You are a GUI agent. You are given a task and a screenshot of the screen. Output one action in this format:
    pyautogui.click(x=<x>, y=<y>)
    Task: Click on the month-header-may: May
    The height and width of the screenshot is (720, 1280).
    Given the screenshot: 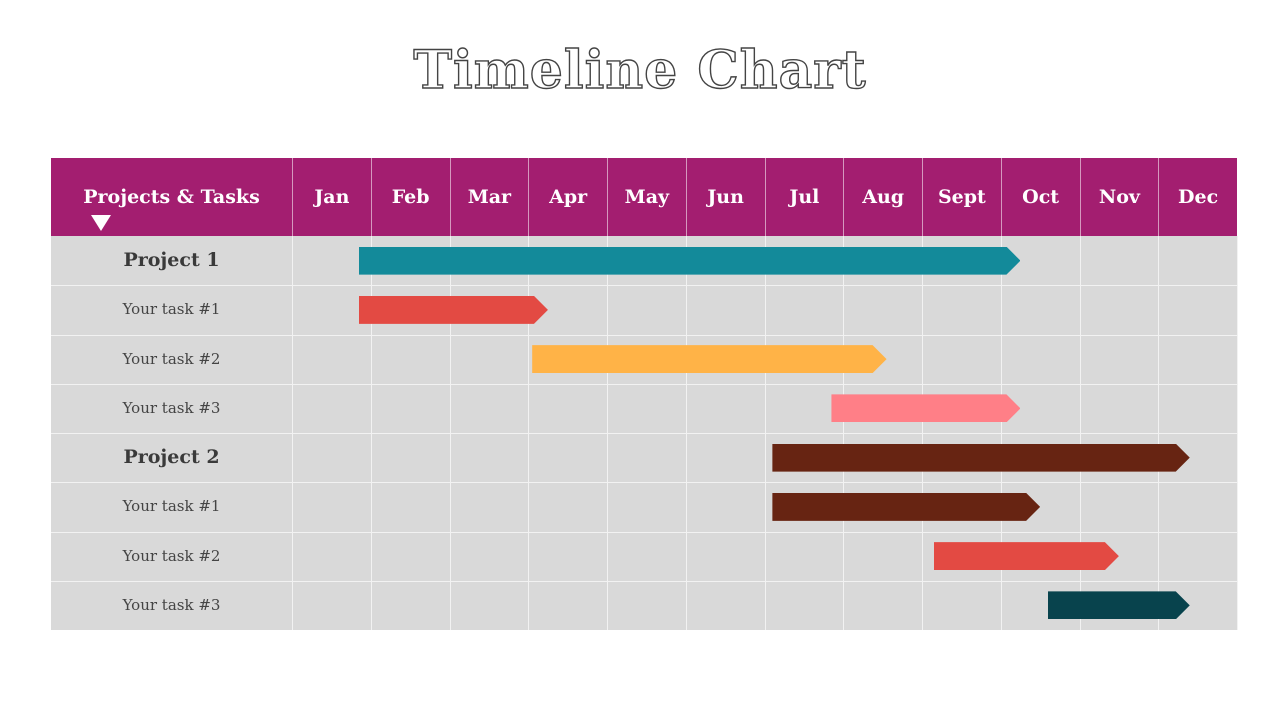 What is the action you would take?
    pyautogui.click(x=646, y=197)
    